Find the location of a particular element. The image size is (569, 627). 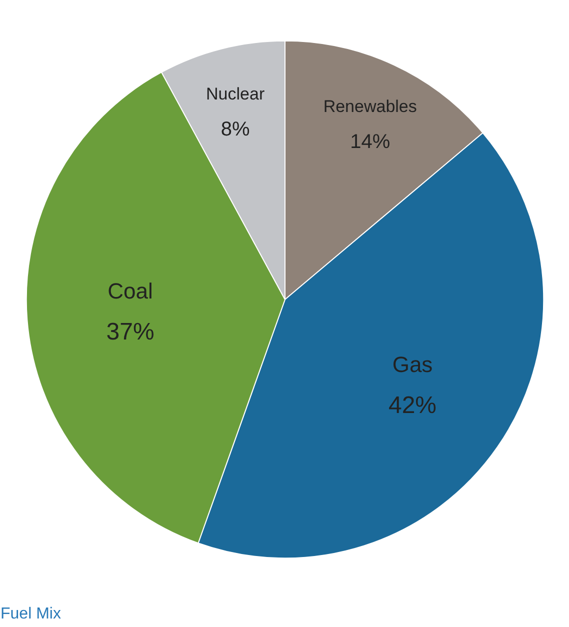

data-label: 42% is located at coordinates (412, 406).